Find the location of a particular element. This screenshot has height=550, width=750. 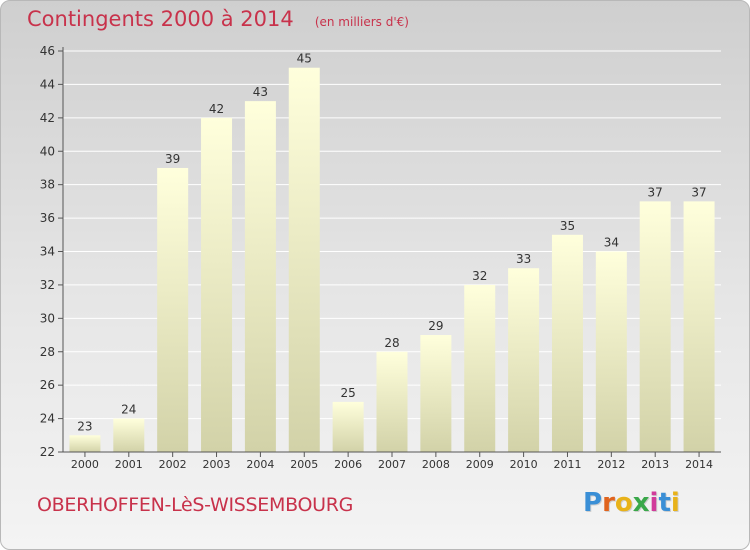

y-tick-label: 42 is located at coordinates (47, 118).